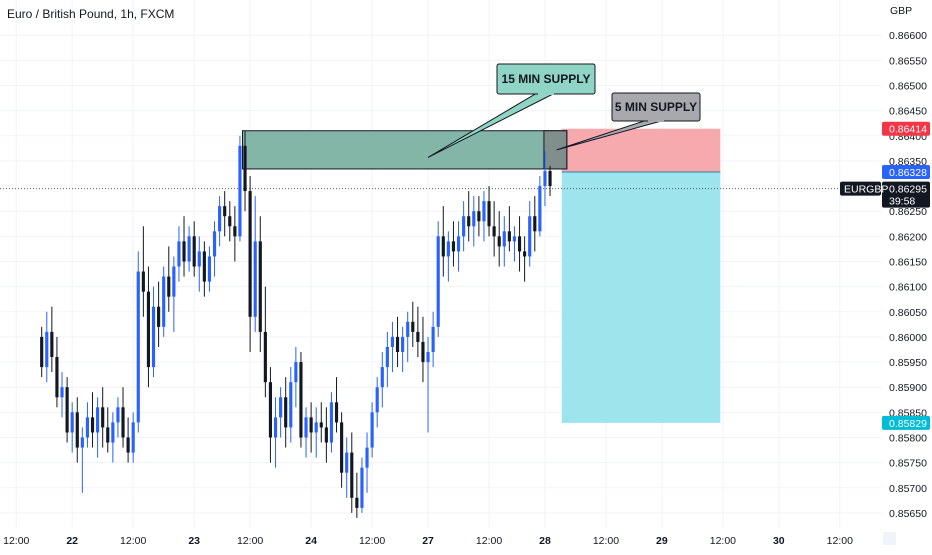  What do you see at coordinates (906, 422) in the screenshot?
I see `target-price-tag` at bounding box center [906, 422].